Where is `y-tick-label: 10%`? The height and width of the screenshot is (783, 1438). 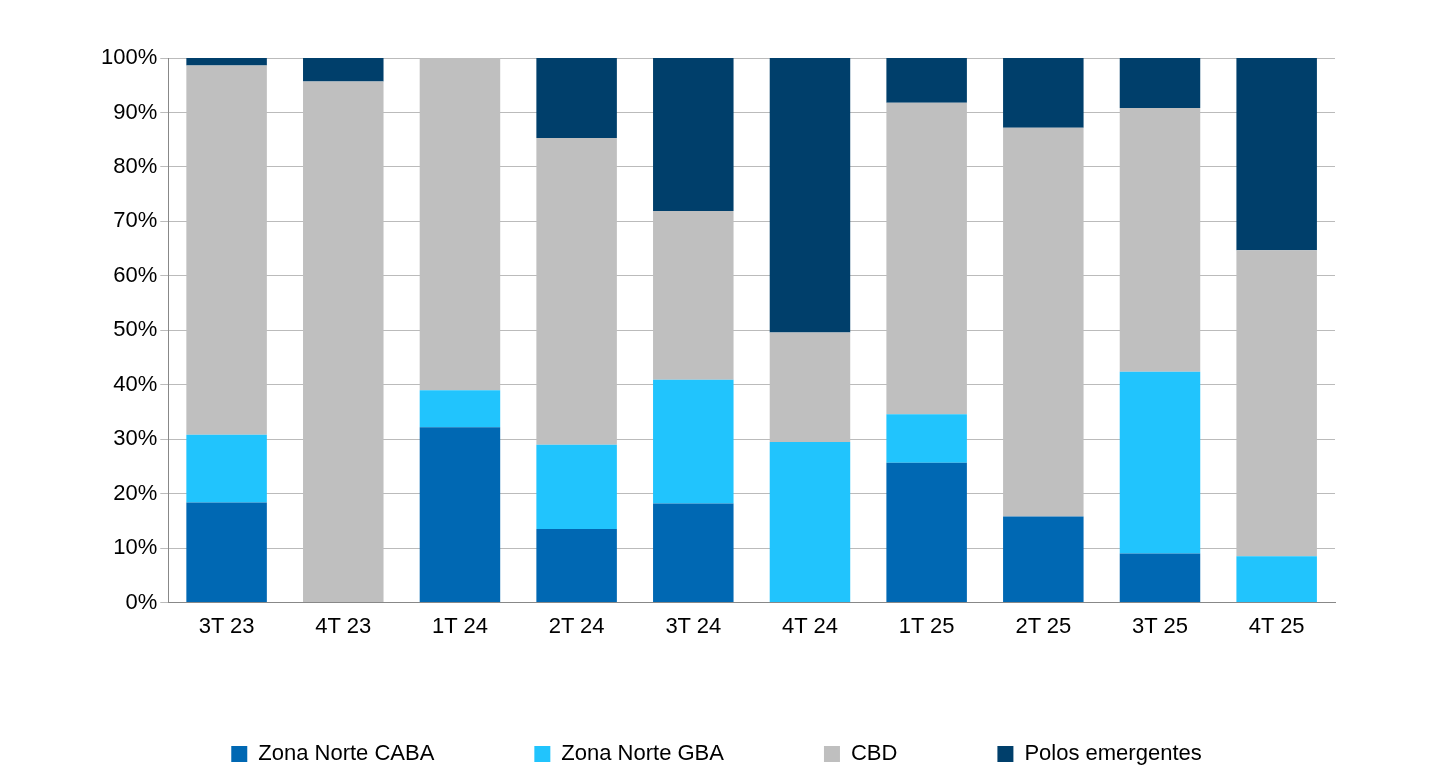 y-tick-label: 10% is located at coordinates (135, 547).